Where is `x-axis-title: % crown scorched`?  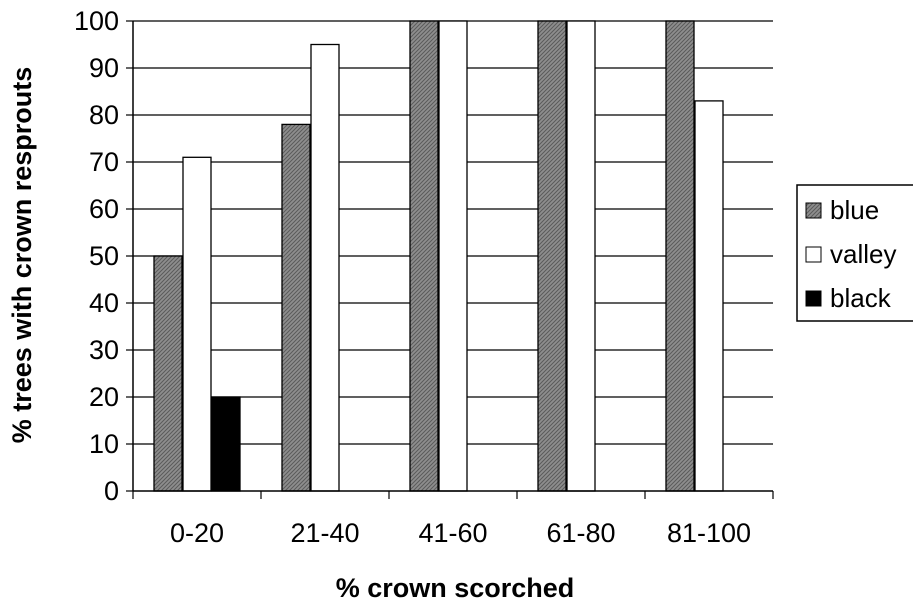
x-axis-title: % crown scorched is located at coordinates (455, 588).